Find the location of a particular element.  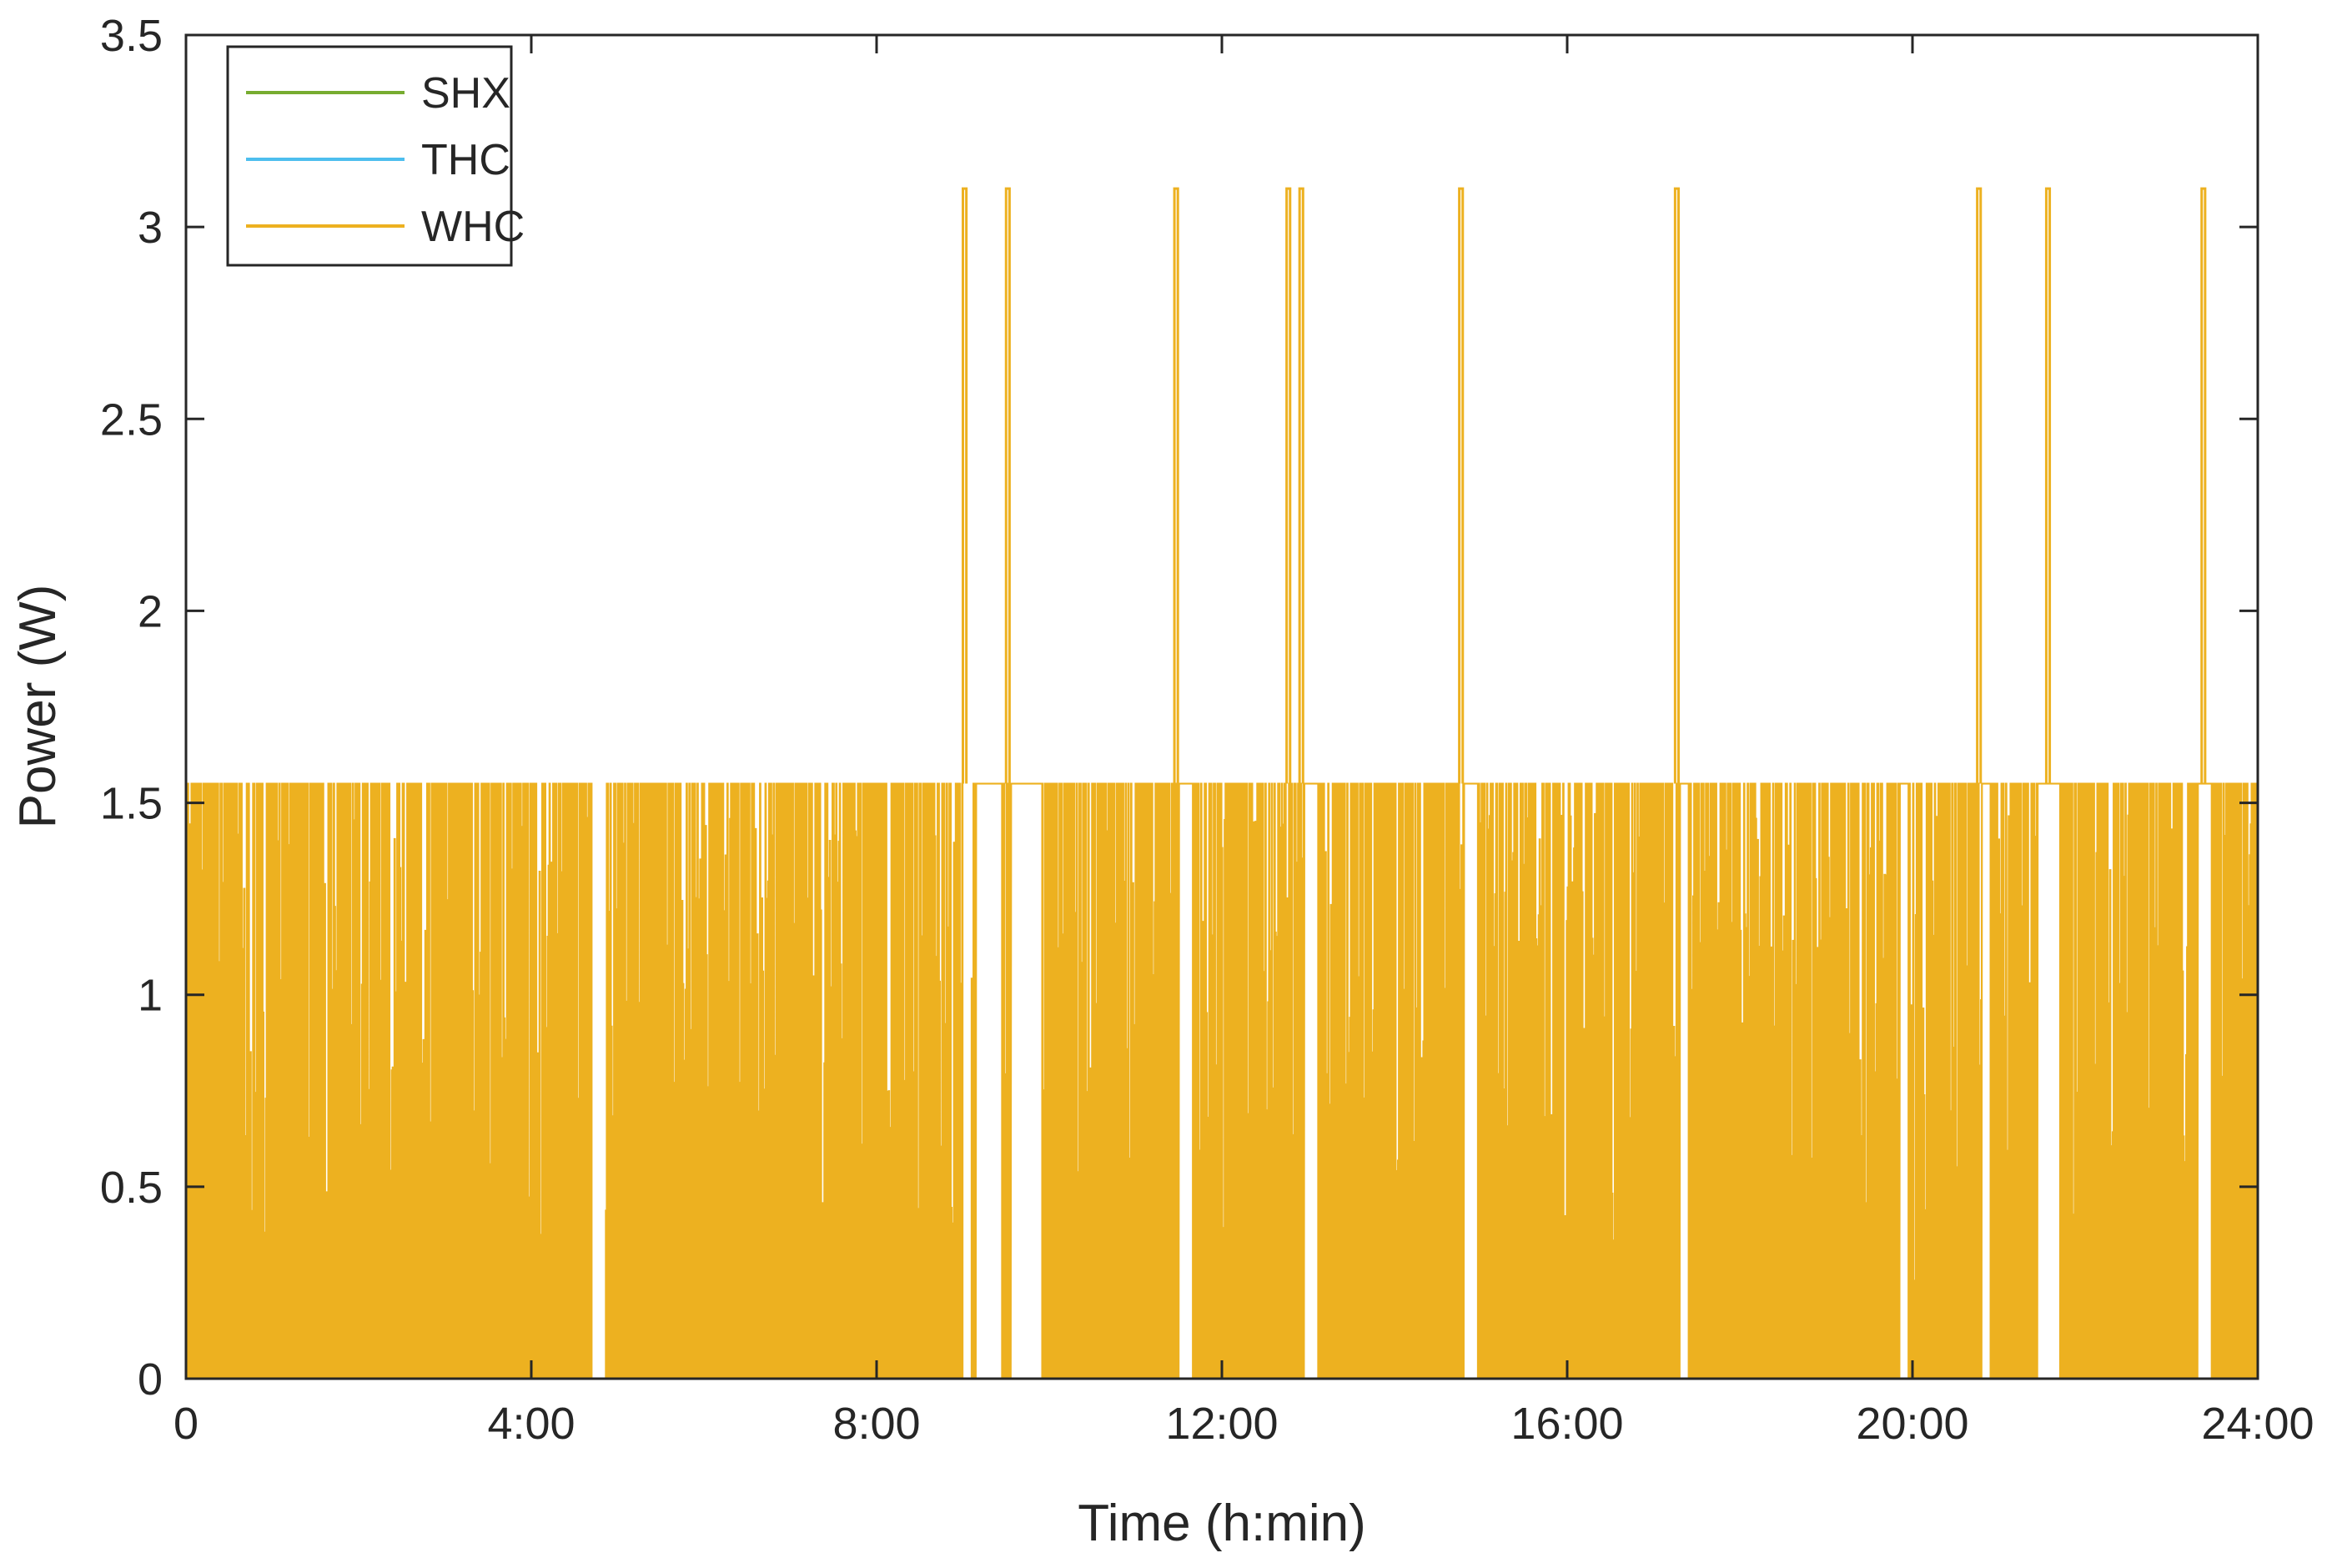

legend-label-shx: SHX is located at coordinates (465, 93).